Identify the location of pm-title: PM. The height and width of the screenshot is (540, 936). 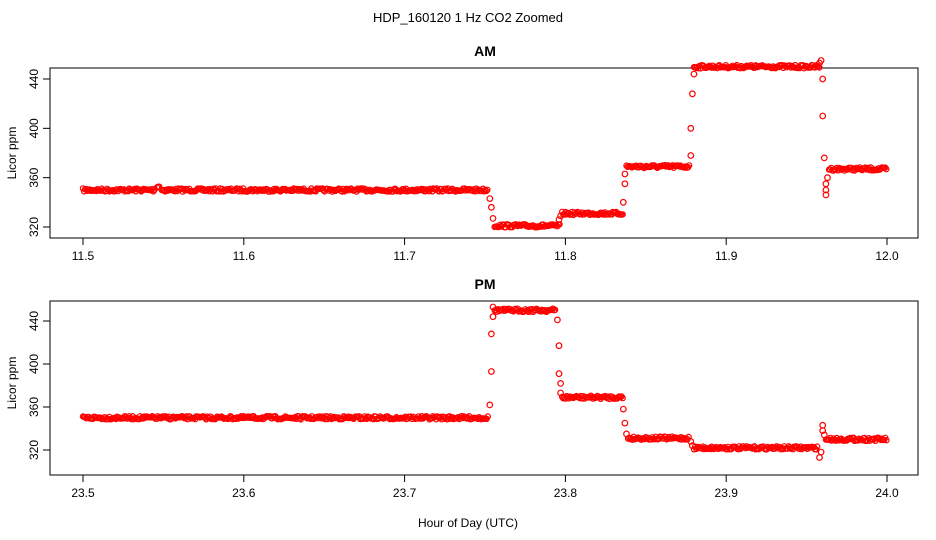
(485, 284).